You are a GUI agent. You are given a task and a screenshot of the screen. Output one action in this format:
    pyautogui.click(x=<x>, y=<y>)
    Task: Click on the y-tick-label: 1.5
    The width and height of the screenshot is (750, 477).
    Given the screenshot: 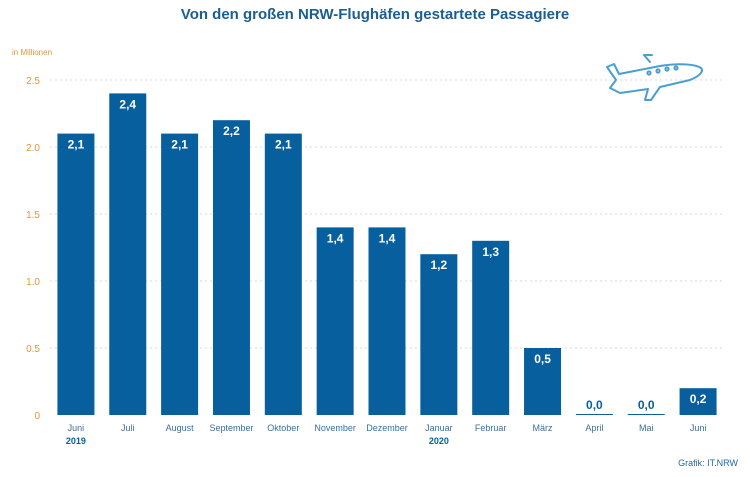 What is the action you would take?
    pyautogui.click(x=33, y=215)
    